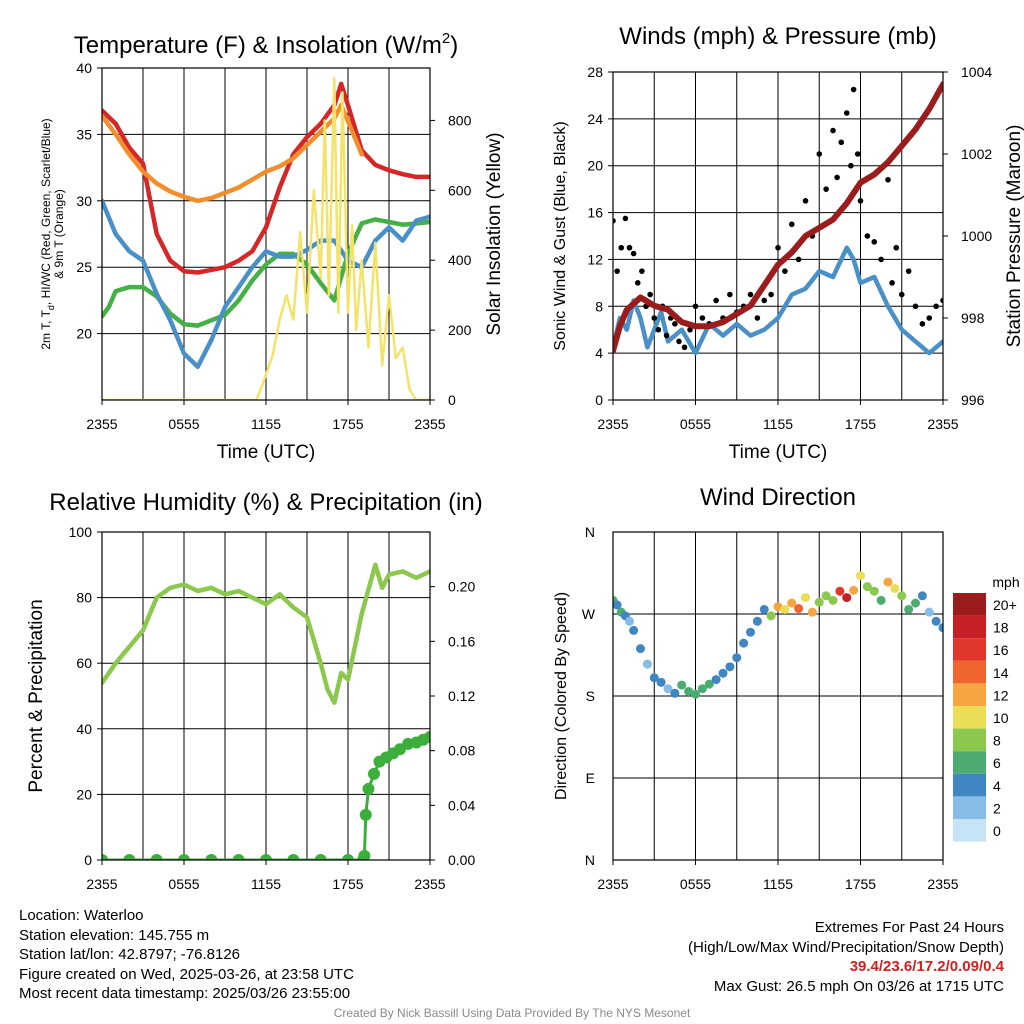  What do you see at coordinates (976, 236) in the screenshot?
I see `y2-tick-label: 1000` at bounding box center [976, 236].